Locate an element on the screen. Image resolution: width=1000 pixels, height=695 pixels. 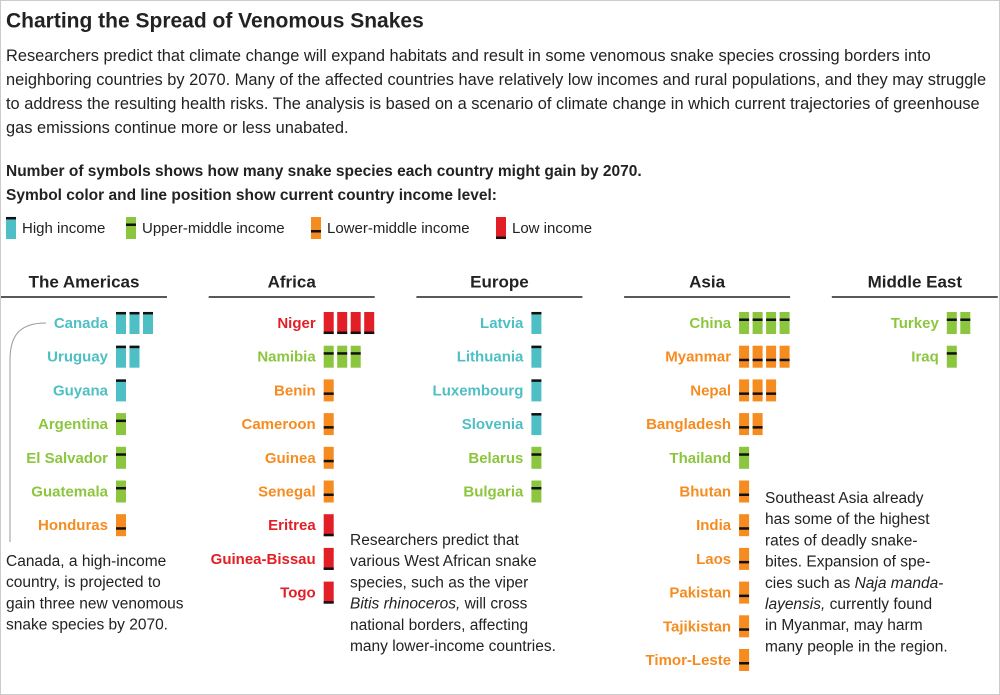
annotation-line: in Myanmar, may harm is located at coordinates (844, 625).